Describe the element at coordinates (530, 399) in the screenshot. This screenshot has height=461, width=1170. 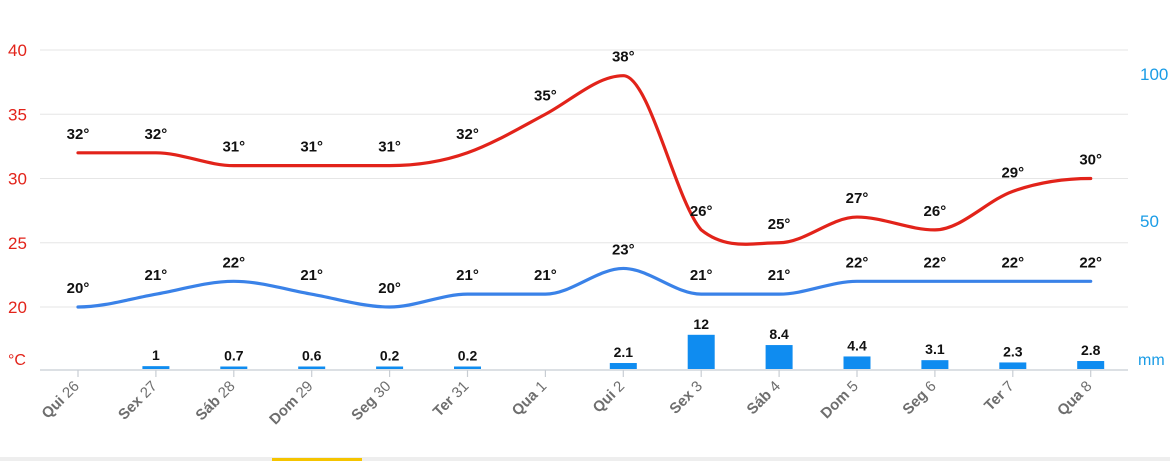
I see `x-tick-label: Qua 1` at that location.